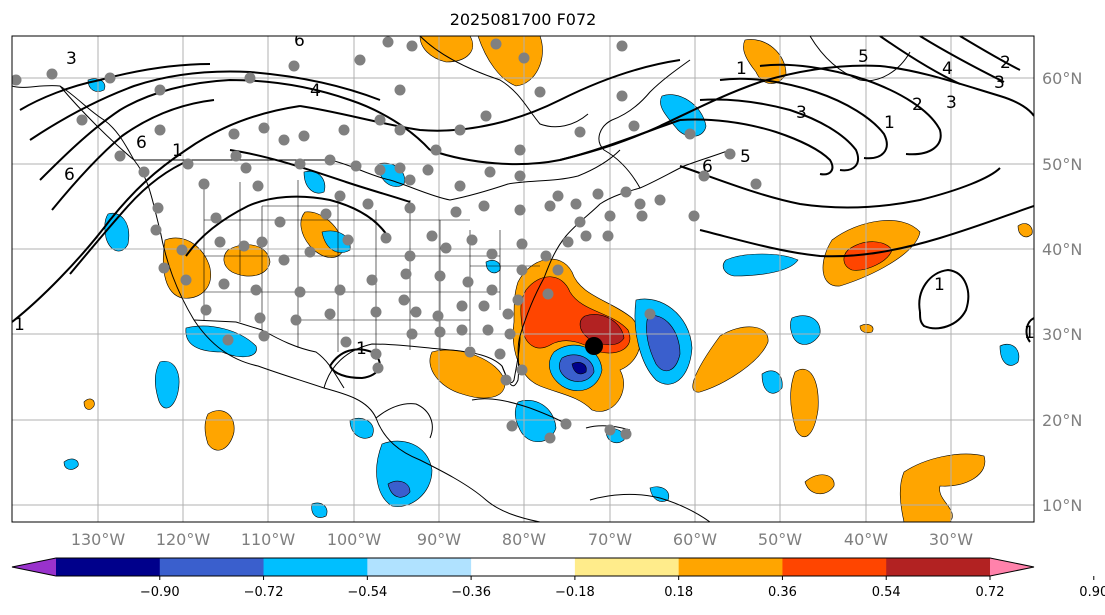  Describe the element at coordinates (1062, 164) in the screenshot. I see `lat-label: 50°N` at that location.